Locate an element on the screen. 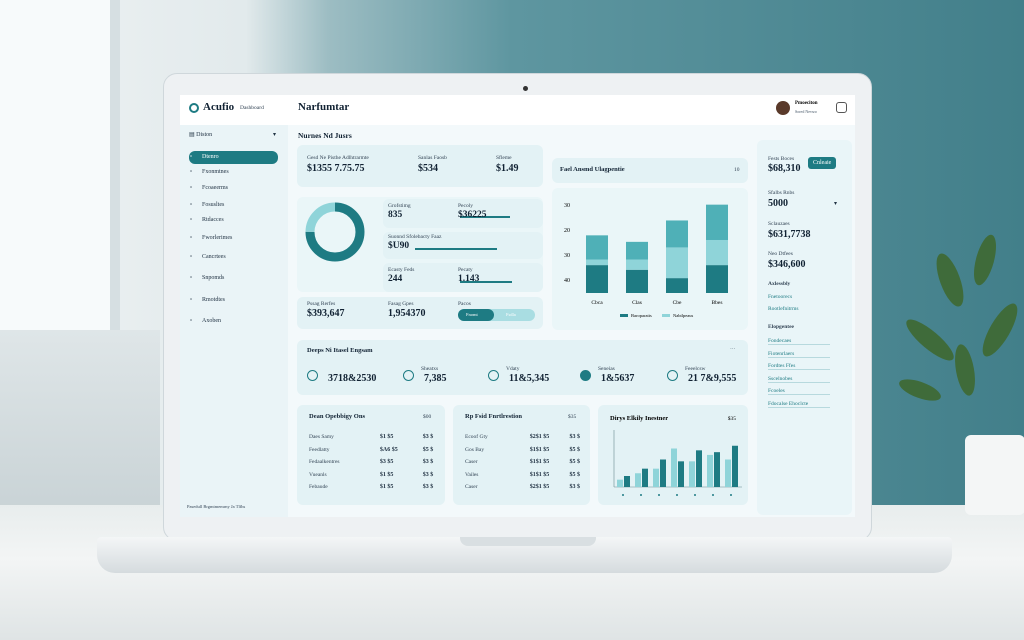 The image size is (1024, 640). panel-title: Fests Boces is located at coordinates (781, 159).